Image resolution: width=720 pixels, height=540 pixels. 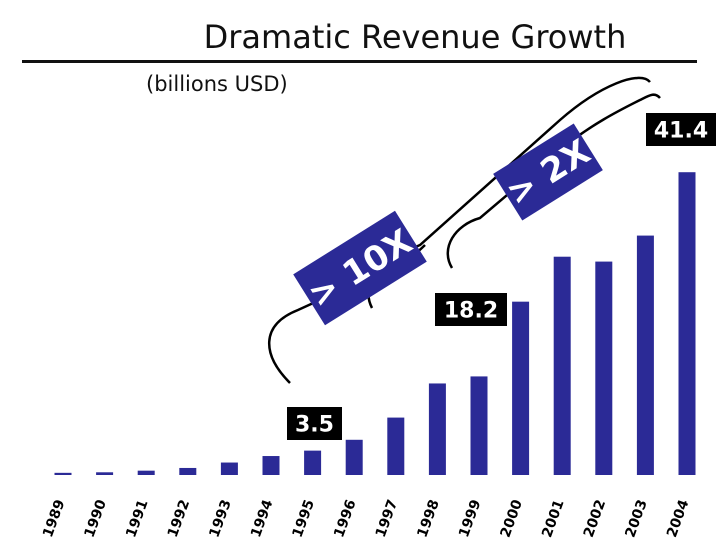 What do you see at coordinates (105, 473) in the screenshot?
I see `bar-1990` at bounding box center [105, 473].